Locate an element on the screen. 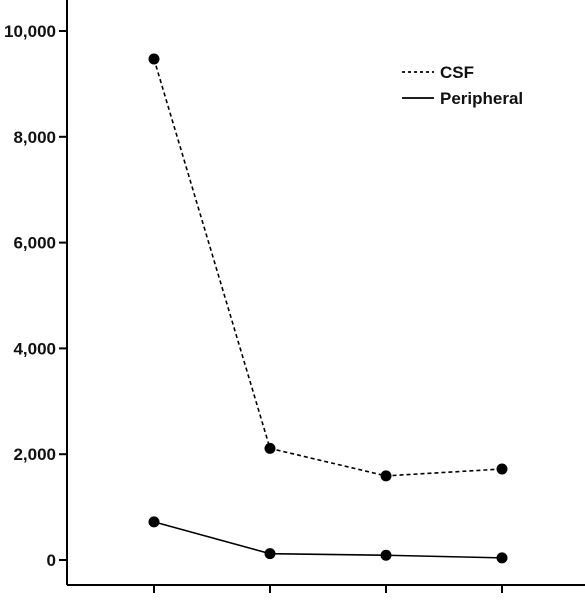  series-line-peripheral is located at coordinates (328, 540).